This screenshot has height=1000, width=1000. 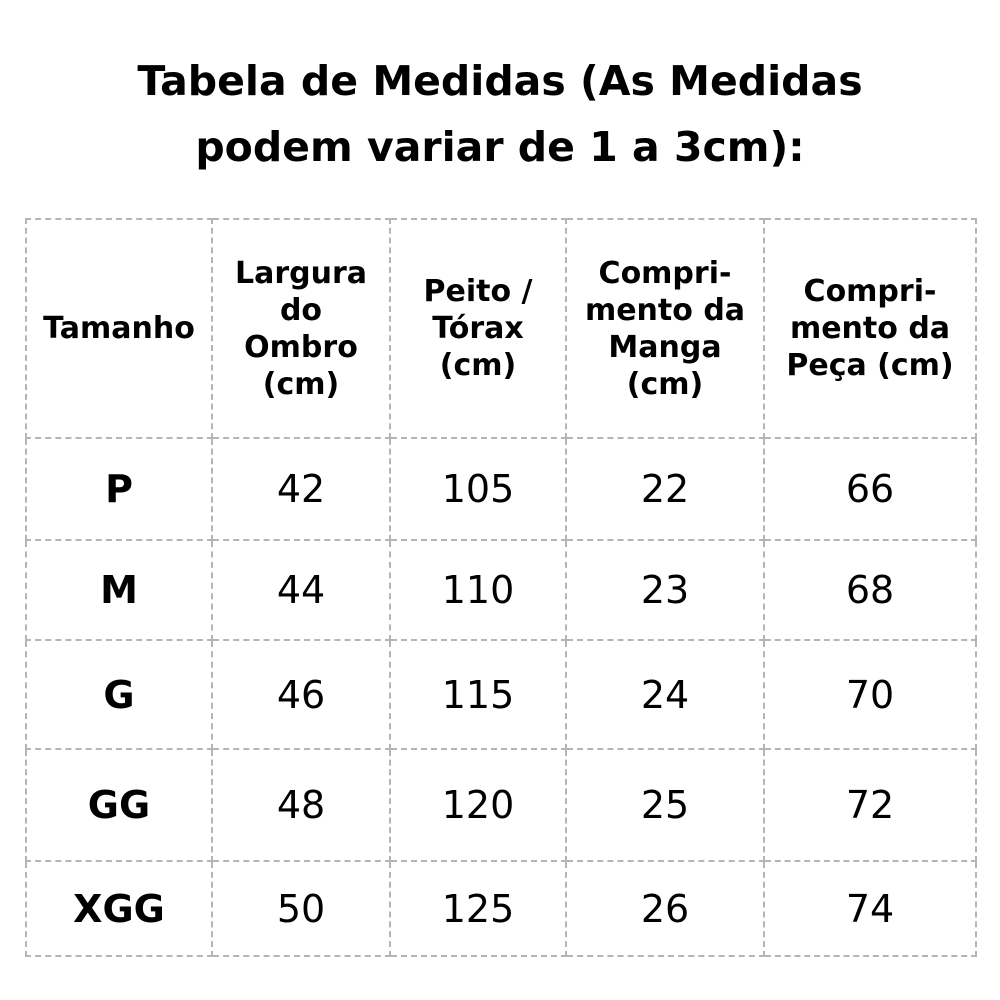 I want to click on header-line: do, so click(x=301, y=310).